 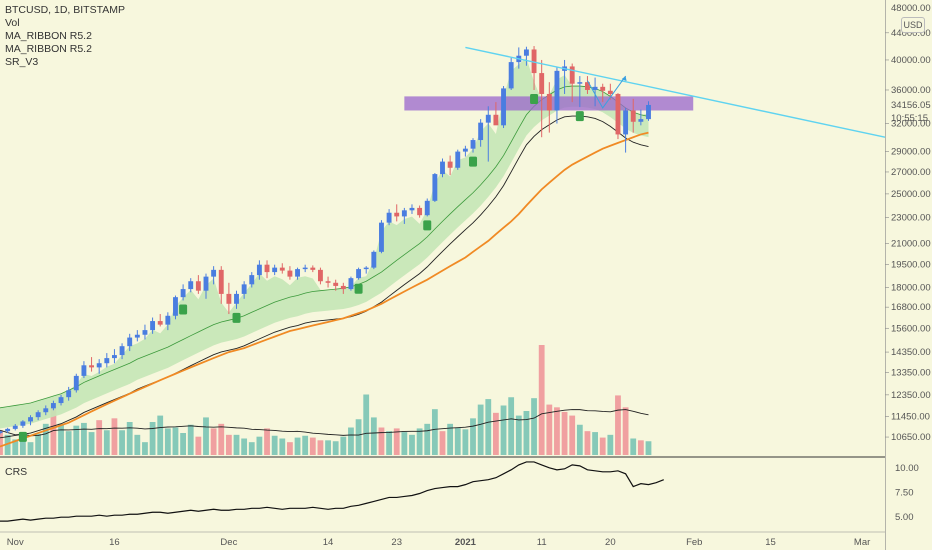 What do you see at coordinates (16, 472) in the screenshot?
I see `crs-pane-label: CRS` at bounding box center [16, 472].